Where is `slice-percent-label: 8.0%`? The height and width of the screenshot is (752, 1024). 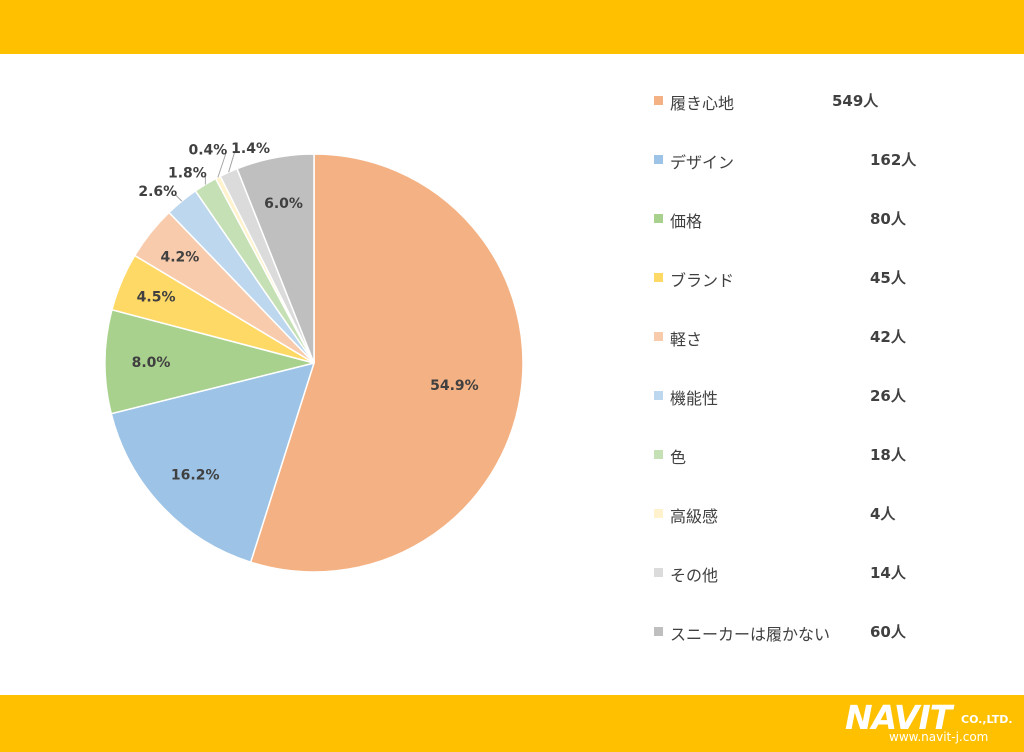
slice-percent-label: 8.0% is located at coordinates (151, 363).